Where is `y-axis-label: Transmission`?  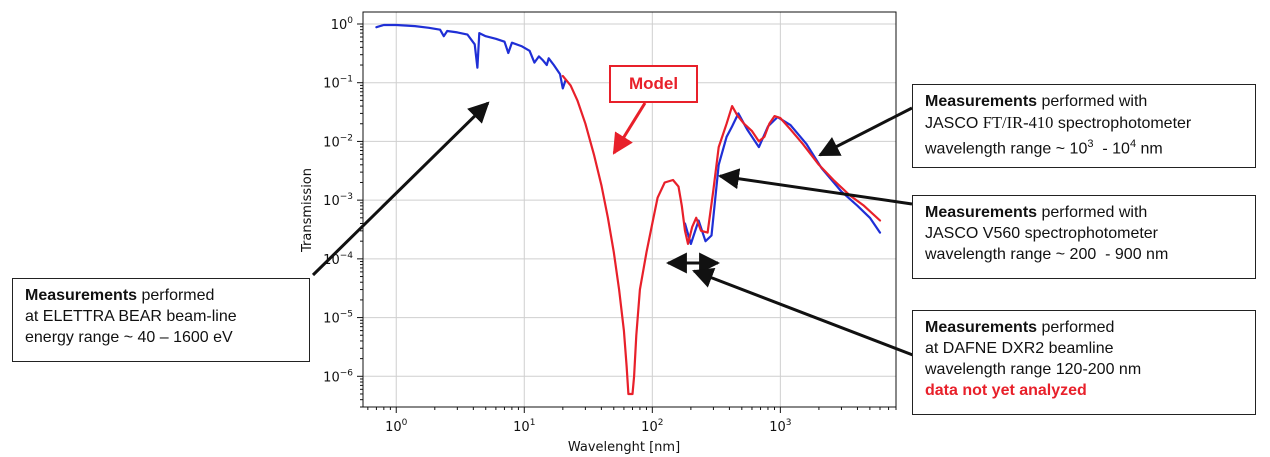
y-axis-label: Transmission is located at coordinates (307, 210).